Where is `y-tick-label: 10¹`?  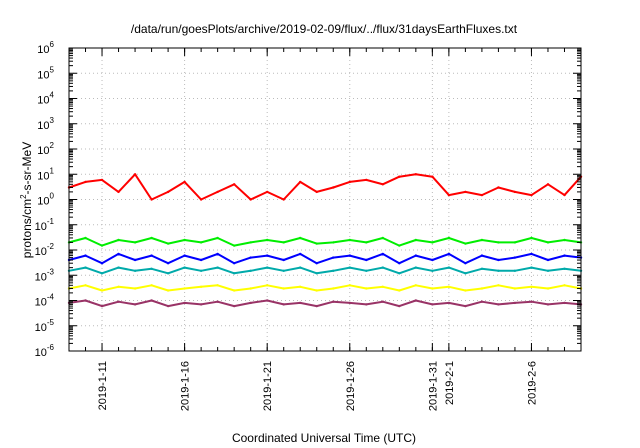 y-tick-label: 10¹ is located at coordinates (45, 174).